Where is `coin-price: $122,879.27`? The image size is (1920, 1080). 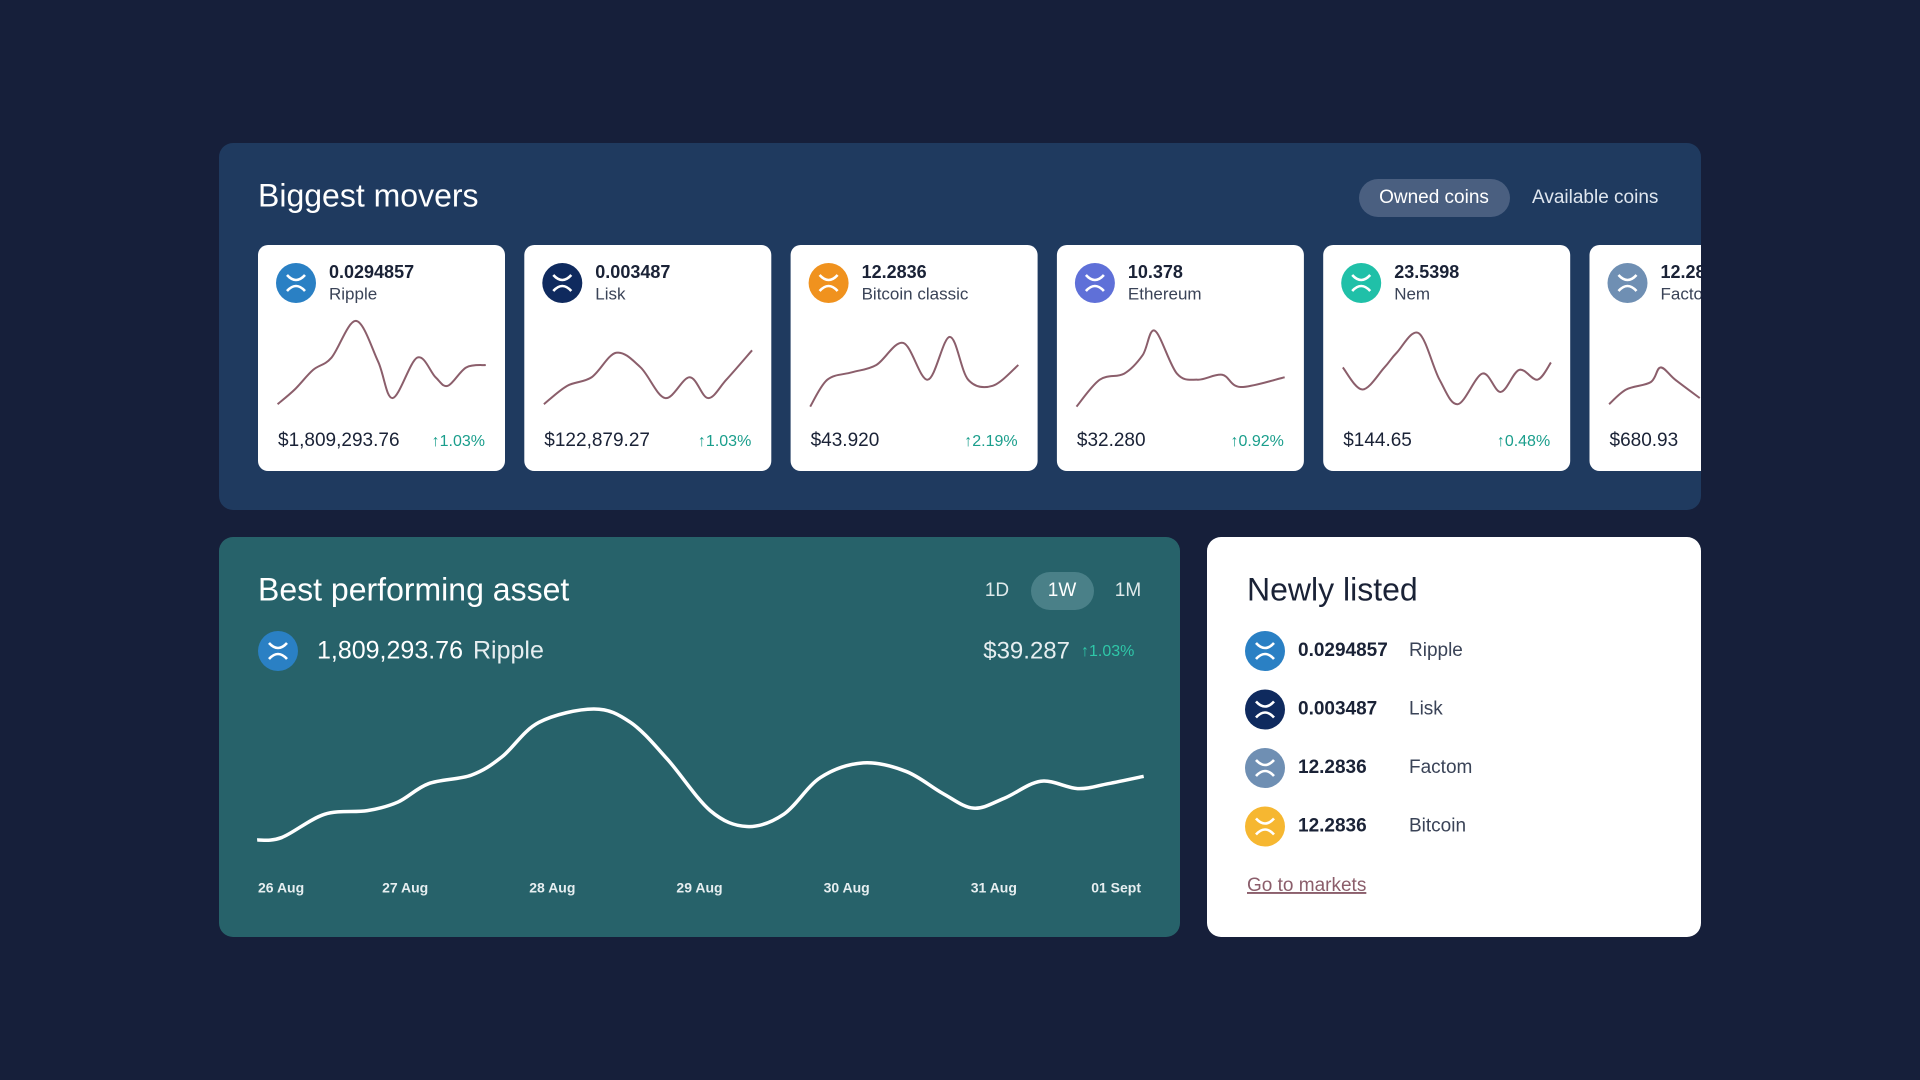 coin-price: $122,879.27 is located at coordinates (597, 440).